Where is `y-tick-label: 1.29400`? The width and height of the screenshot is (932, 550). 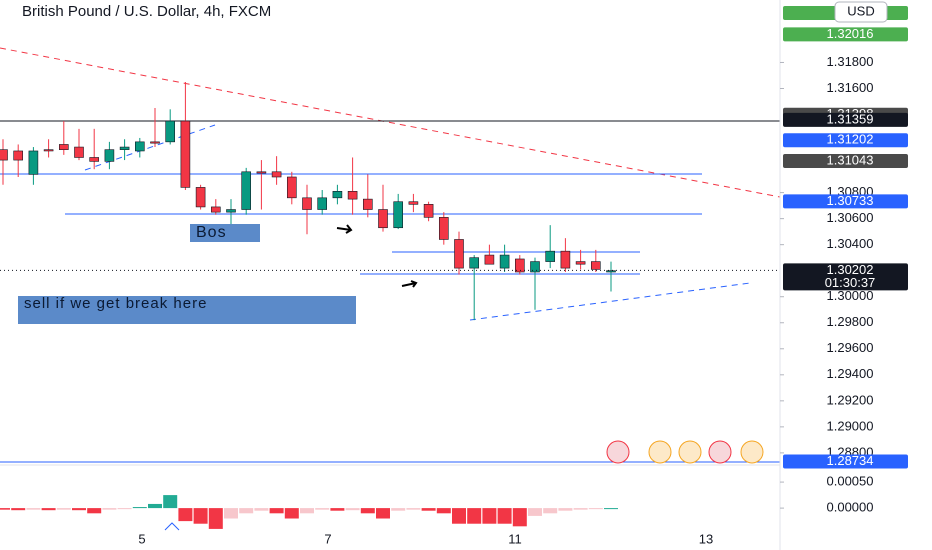 y-tick-label: 1.29400 is located at coordinates (850, 373).